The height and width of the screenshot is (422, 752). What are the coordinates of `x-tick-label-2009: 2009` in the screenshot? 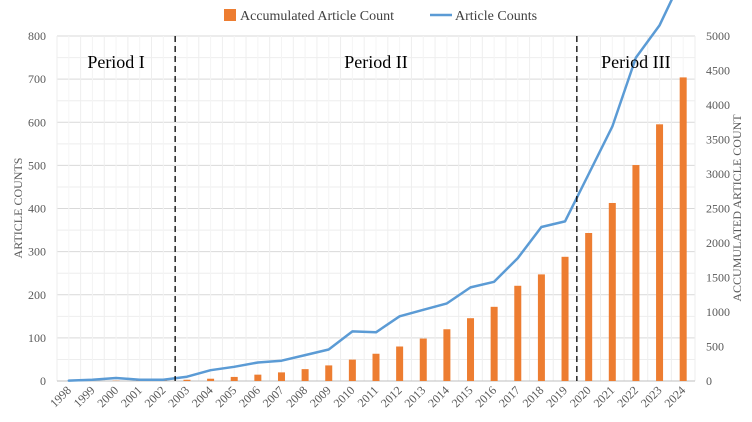 It's located at (320, 396).